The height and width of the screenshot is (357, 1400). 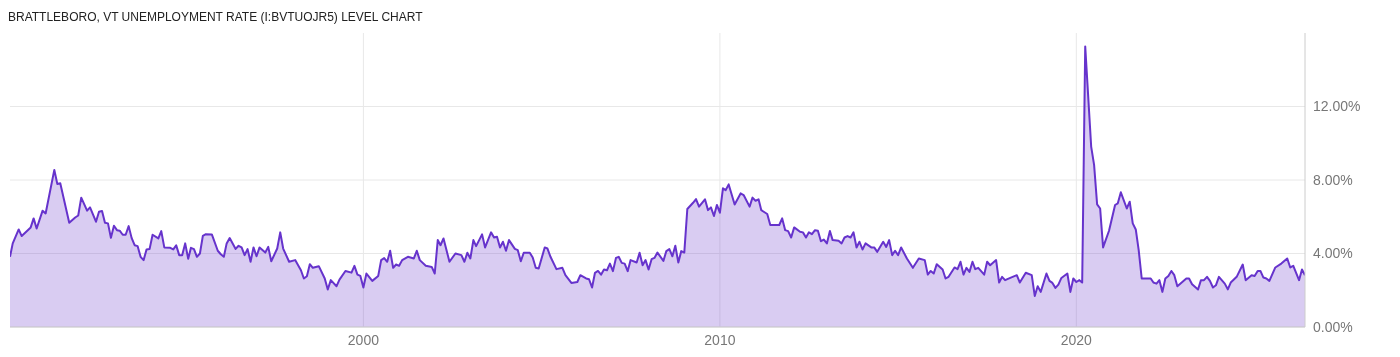 I want to click on x-tick-label: 2010, so click(x=720, y=339).